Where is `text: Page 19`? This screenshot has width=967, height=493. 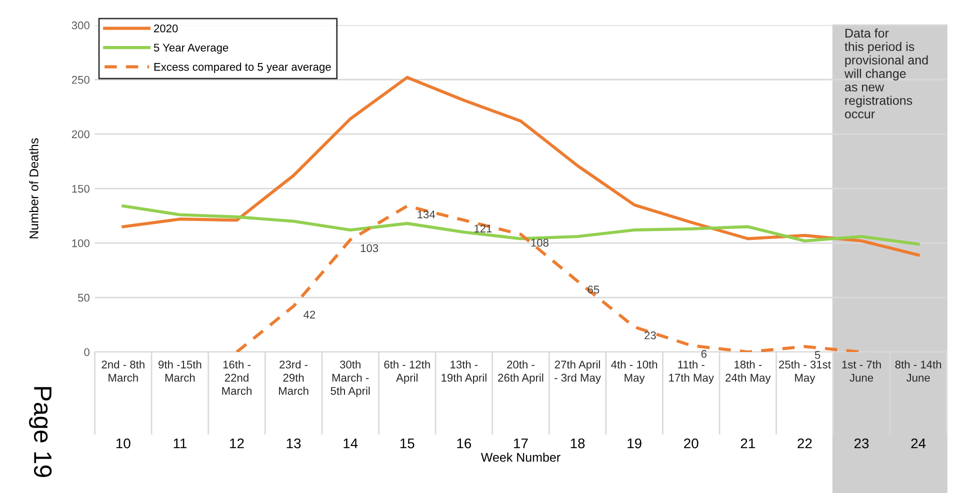
text: Page 19 is located at coordinates (40, 432).